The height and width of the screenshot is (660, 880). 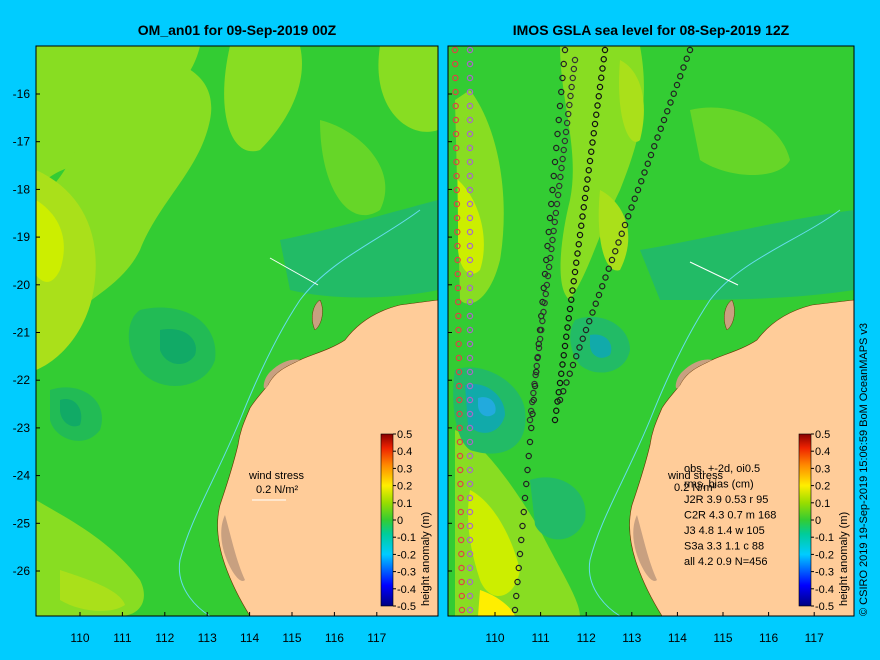 I want to click on lat-tick-label: -20, so click(x=22, y=285).